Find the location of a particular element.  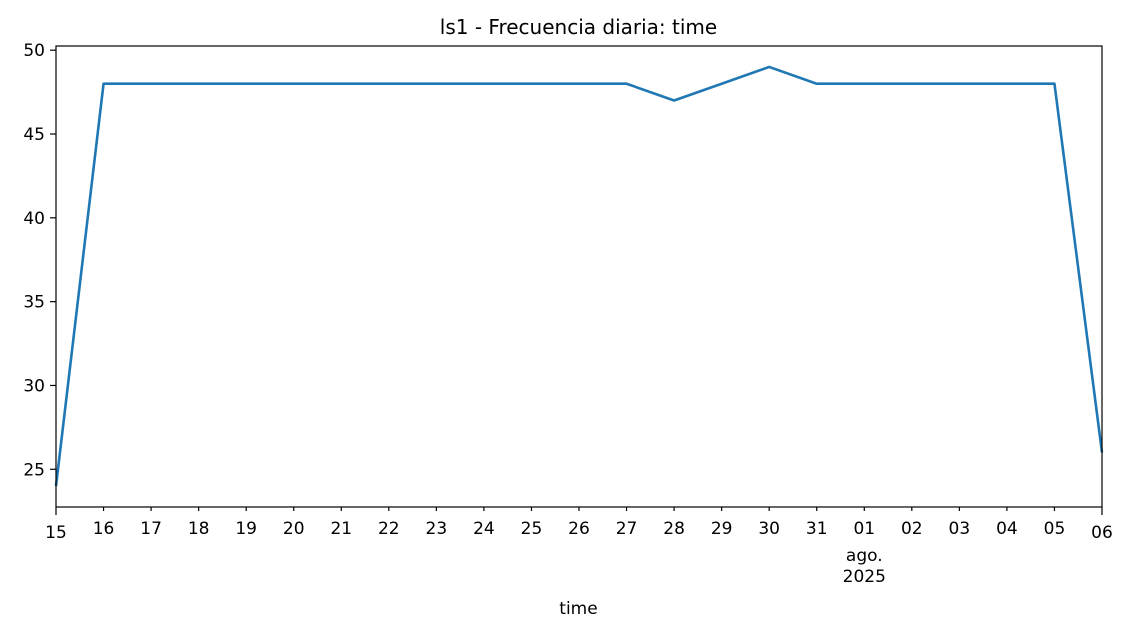

y-tick-label: 25 is located at coordinates (34, 470).